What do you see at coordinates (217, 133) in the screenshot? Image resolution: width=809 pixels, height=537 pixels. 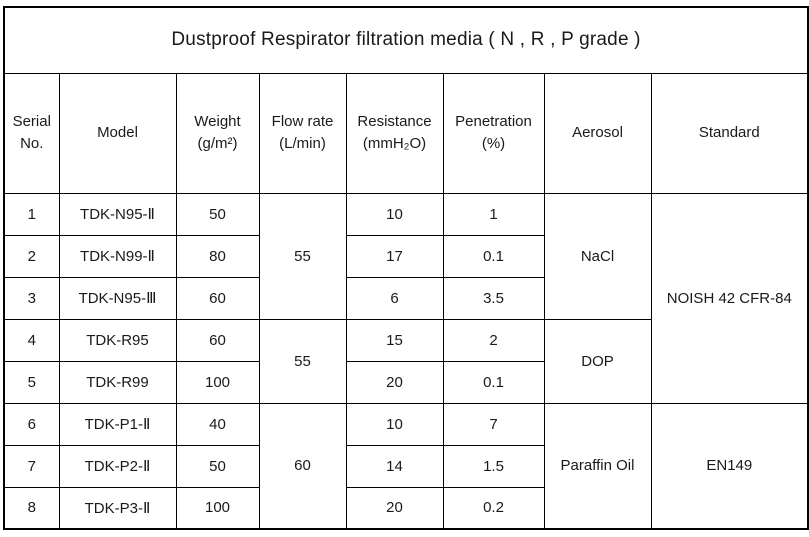 I see `header-weight: Weight (g/m²)` at bounding box center [217, 133].